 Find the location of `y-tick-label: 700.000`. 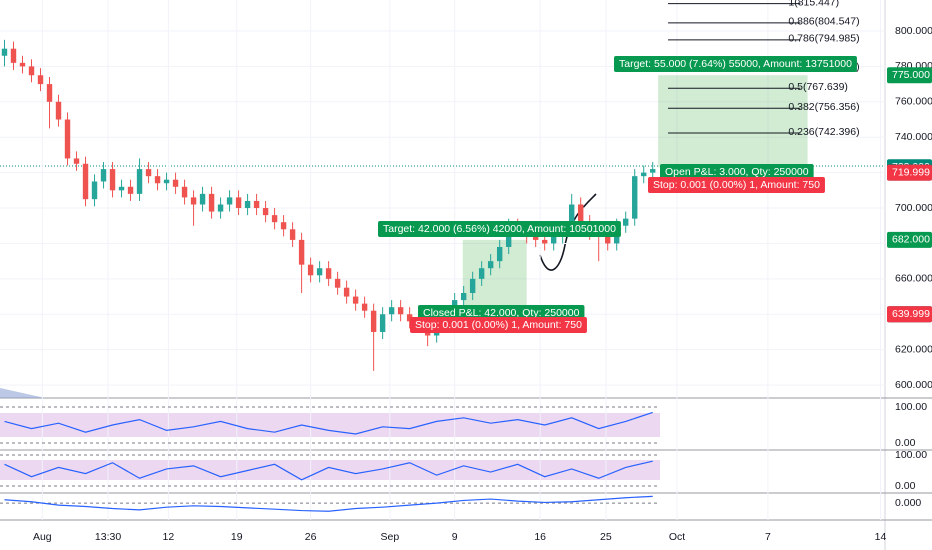

y-tick-label: 700.000 is located at coordinates (913, 208).